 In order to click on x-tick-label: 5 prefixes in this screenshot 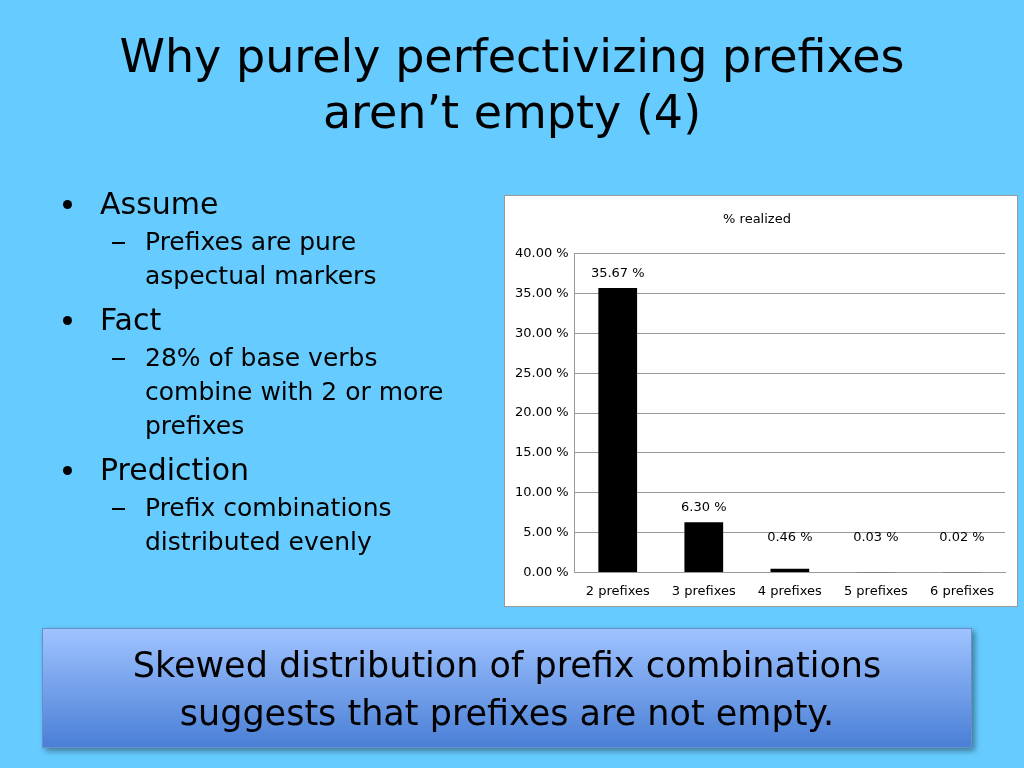, I will do `click(876, 590)`.